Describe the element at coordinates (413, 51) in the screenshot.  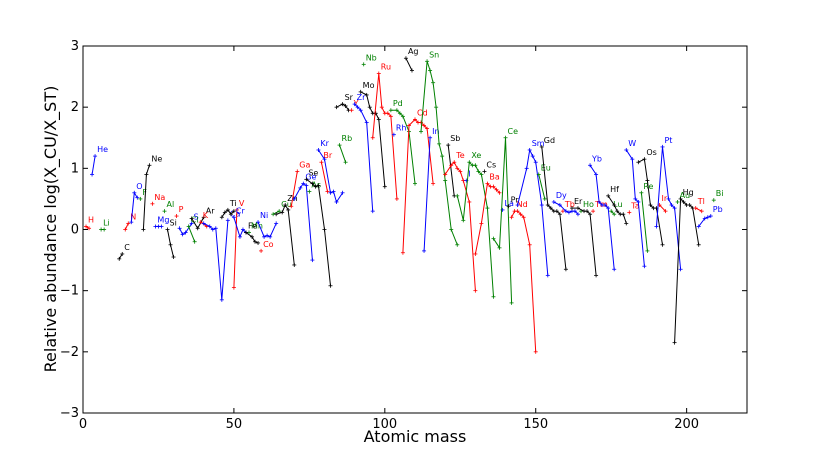
I see `element-label: Ag` at that location.